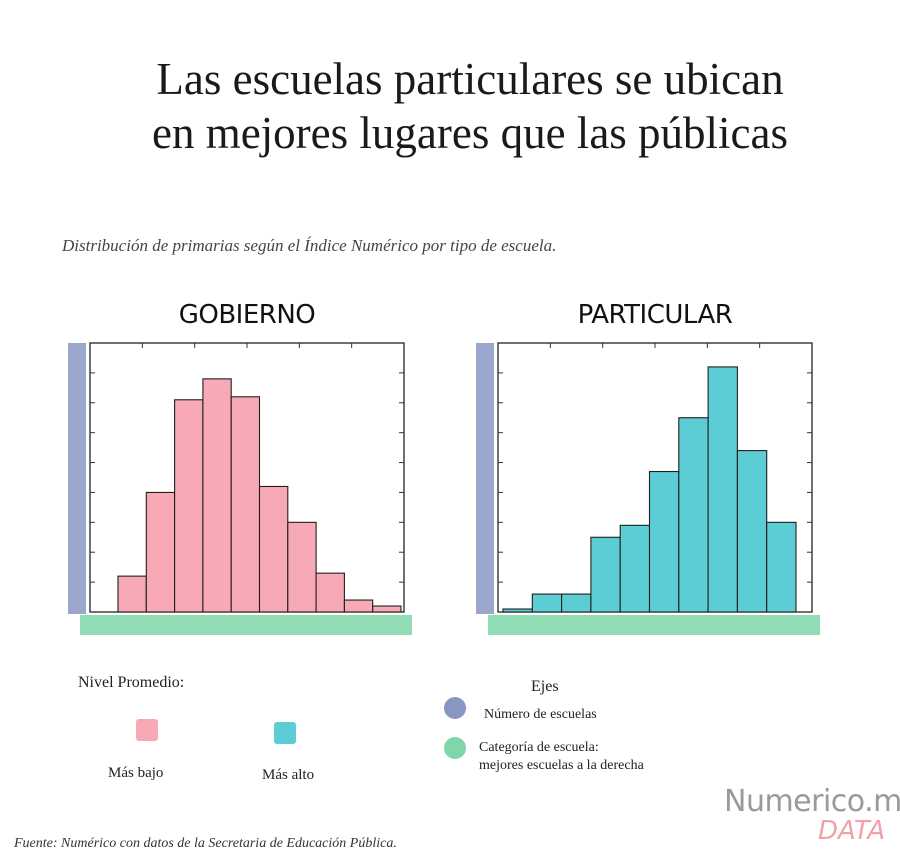 The height and width of the screenshot is (856, 900). I want to click on legend-y-axis-dot, so click(455, 708).